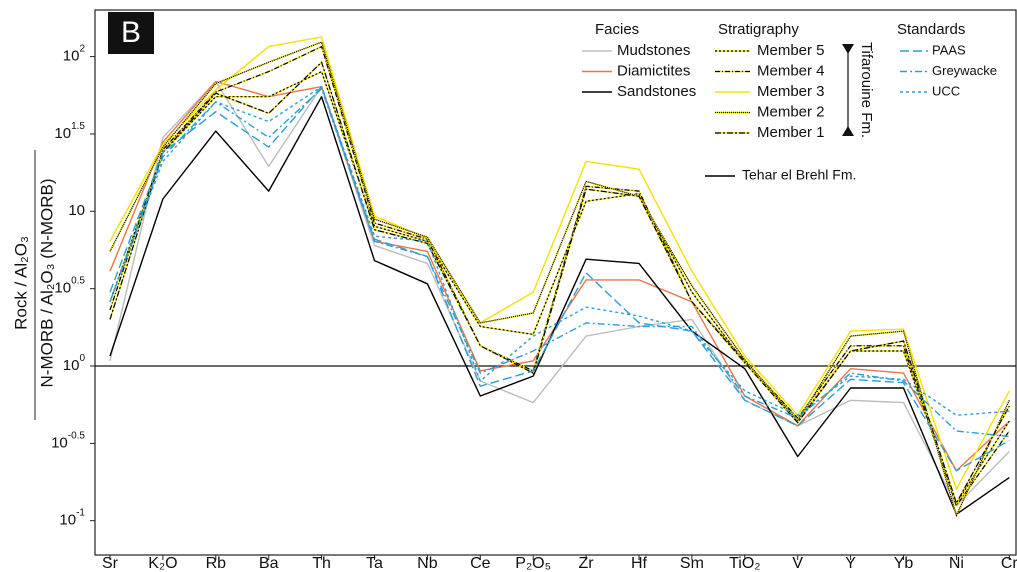  What do you see at coordinates (639, 563) in the screenshot?
I see `x-tick-label: Hf` at bounding box center [639, 563].